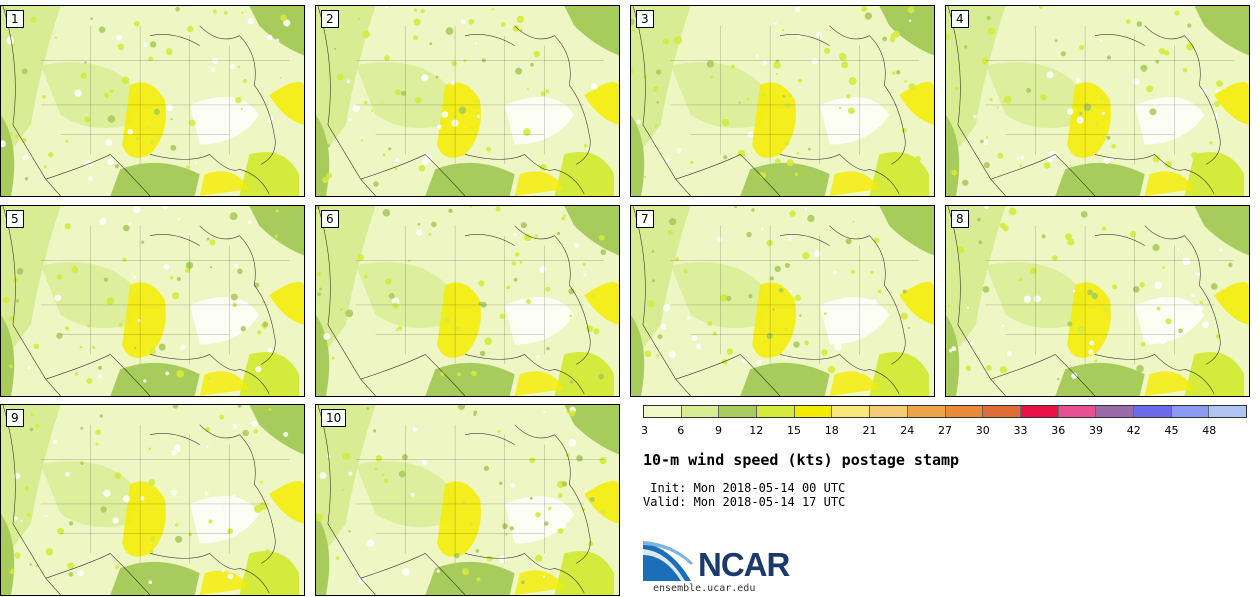 This screenshot has height=597, width=1260. Describe the element at coordinates (668, 561) in the screenshot. I see `ncar-logo-icon` at that location.